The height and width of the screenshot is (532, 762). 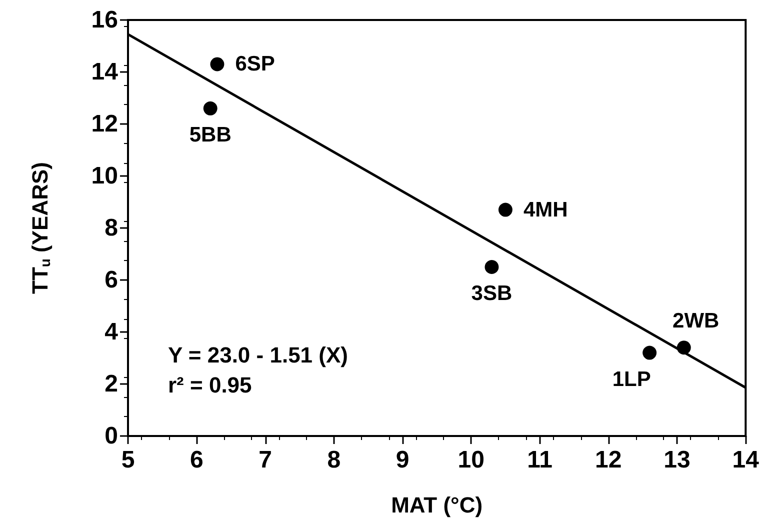 I want to click on y-tick-label: 10, so click(x=104, y=176).